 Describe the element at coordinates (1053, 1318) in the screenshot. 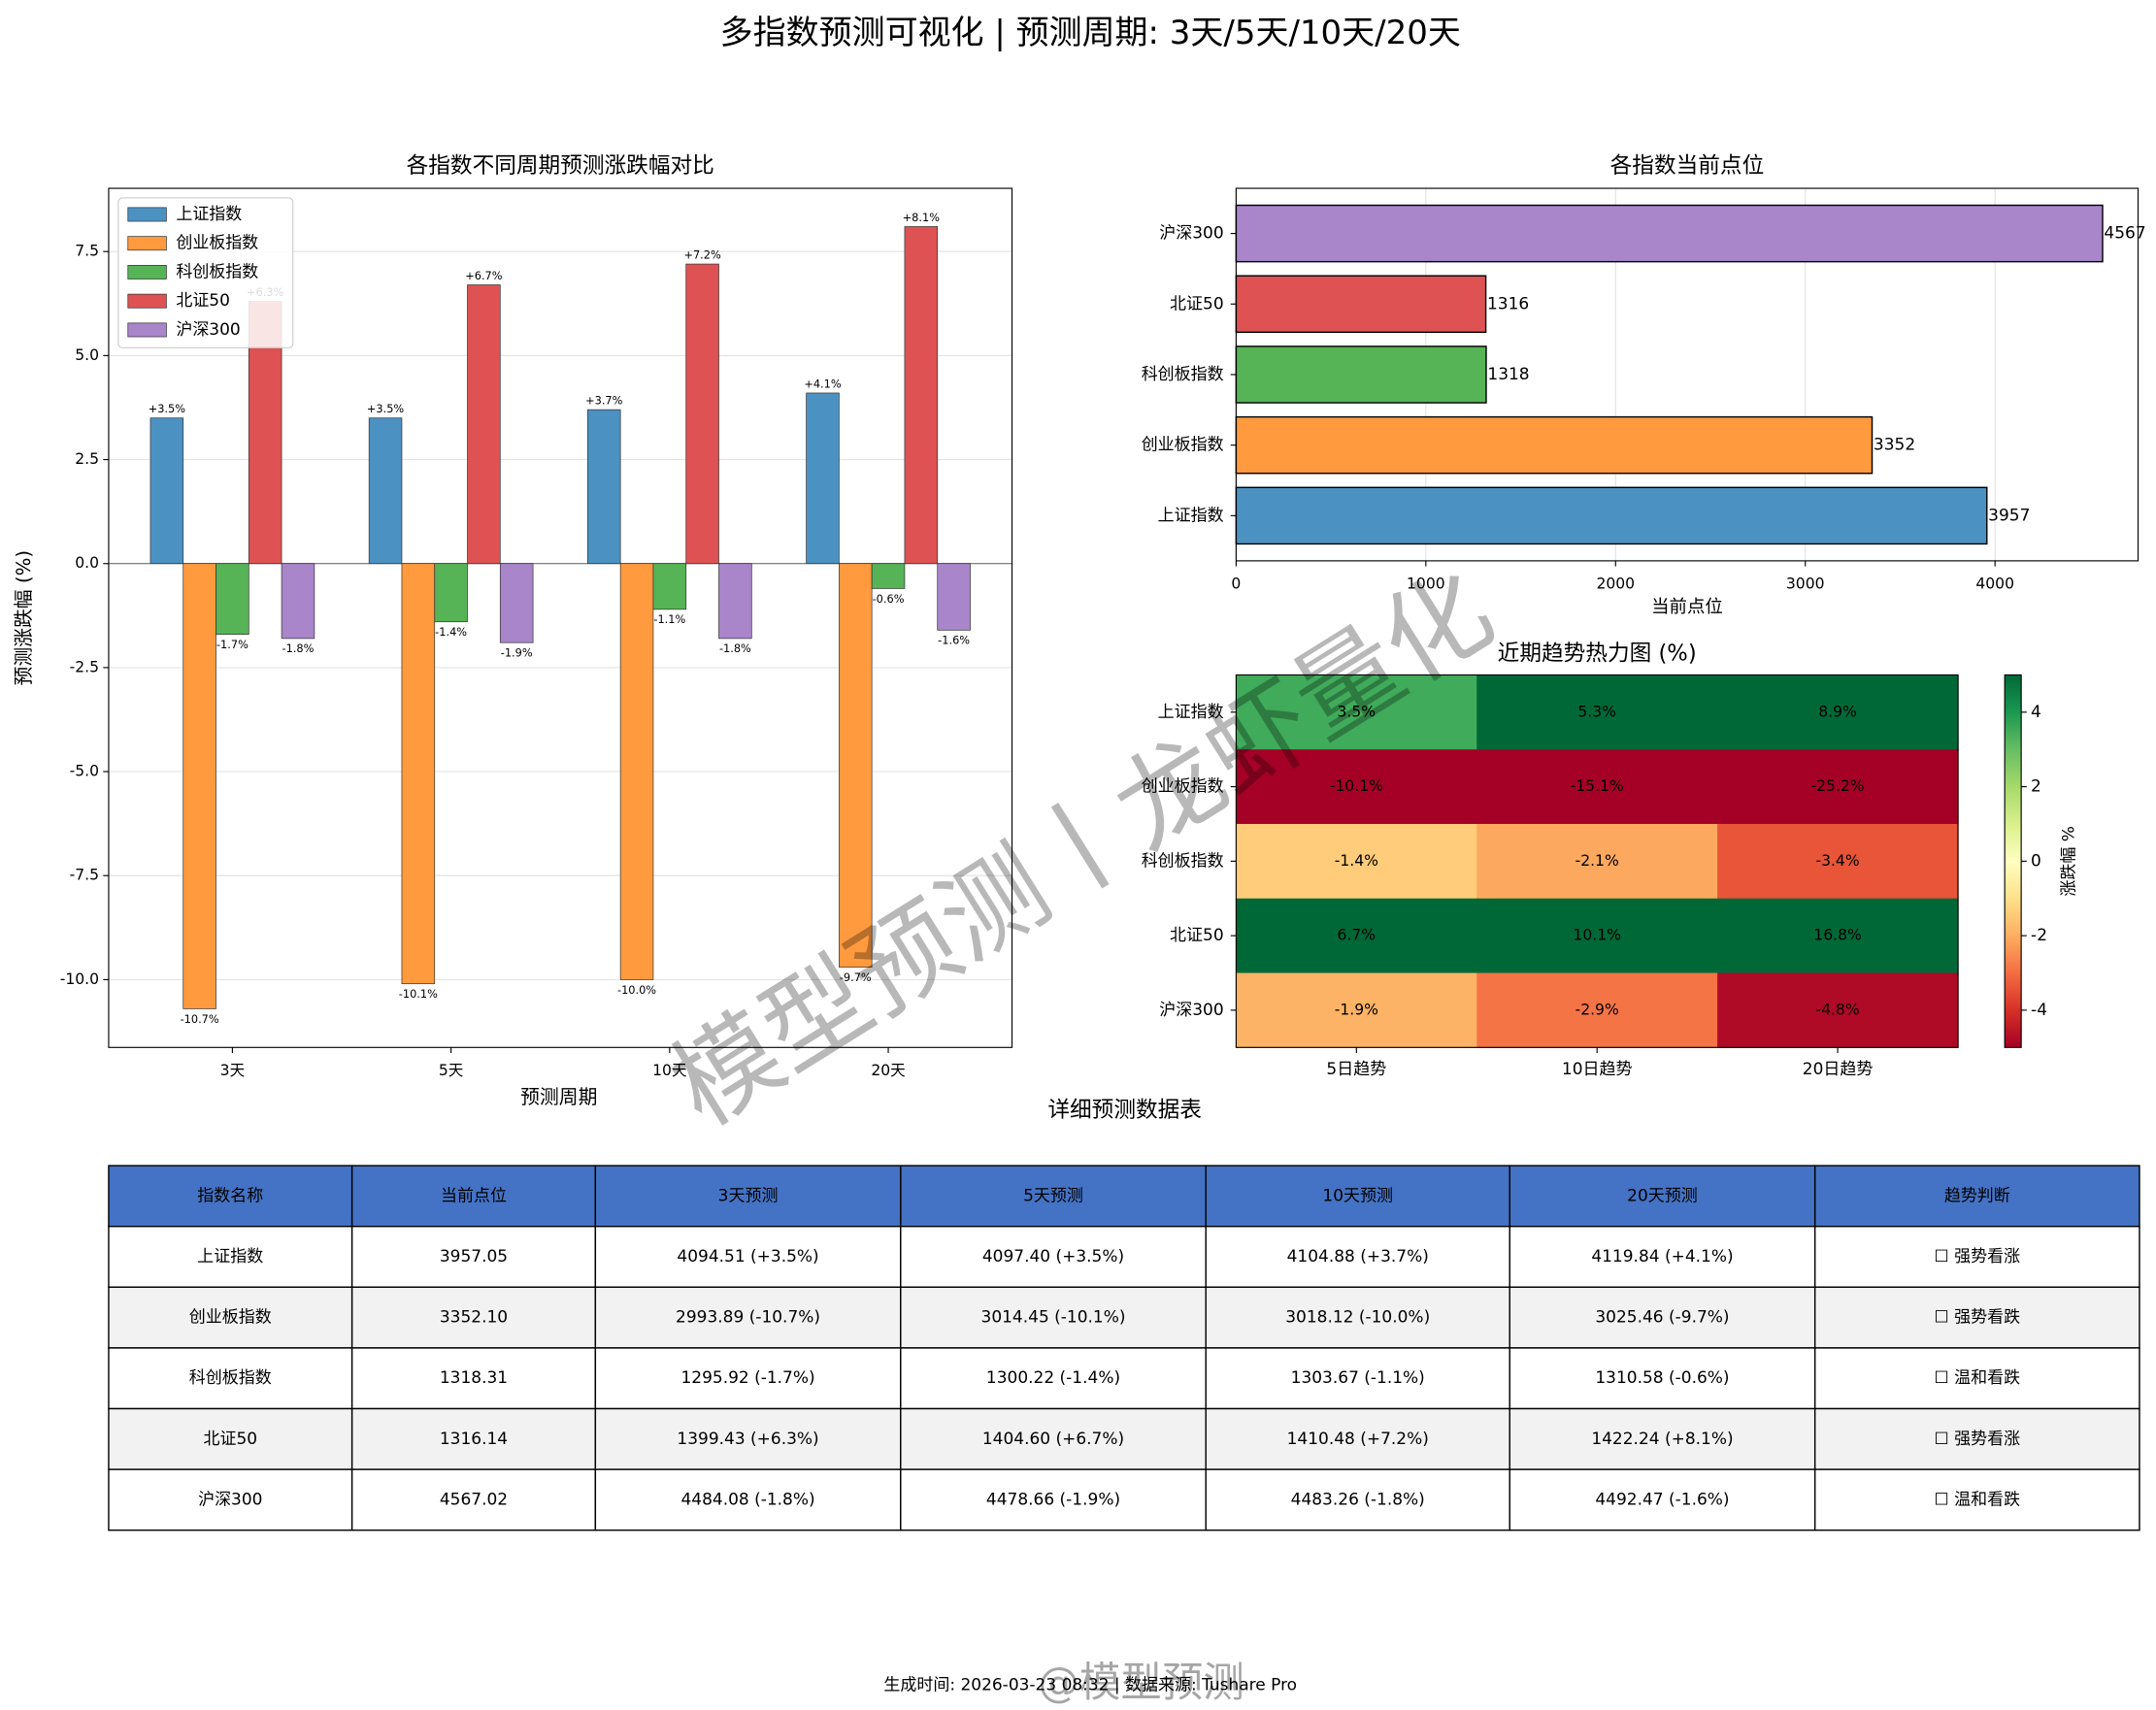

I see `table-text: 3014.45 (-10.1%)` at that location.